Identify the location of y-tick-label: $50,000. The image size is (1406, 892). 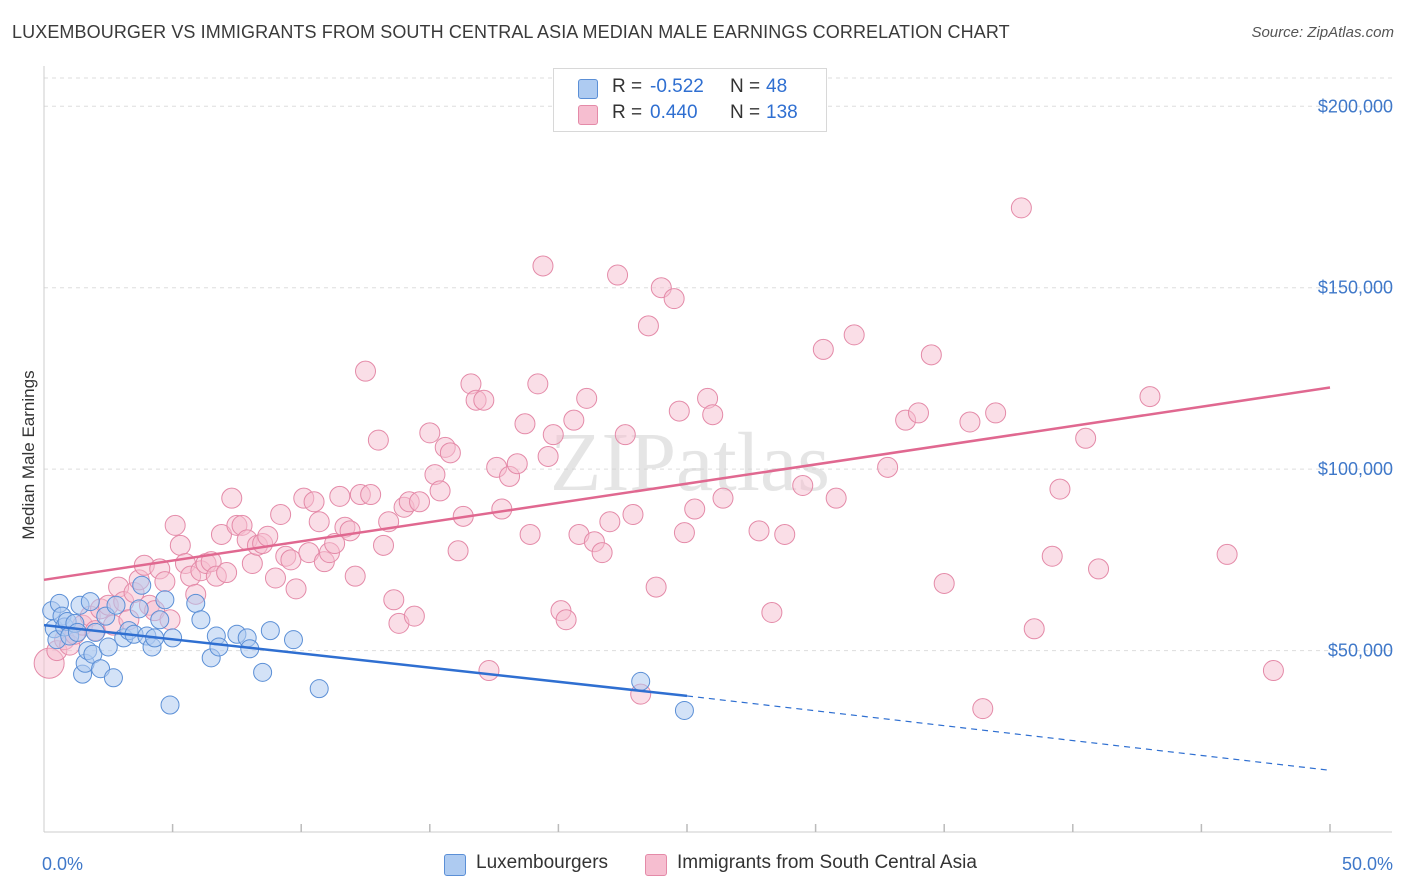
(1360, 651).